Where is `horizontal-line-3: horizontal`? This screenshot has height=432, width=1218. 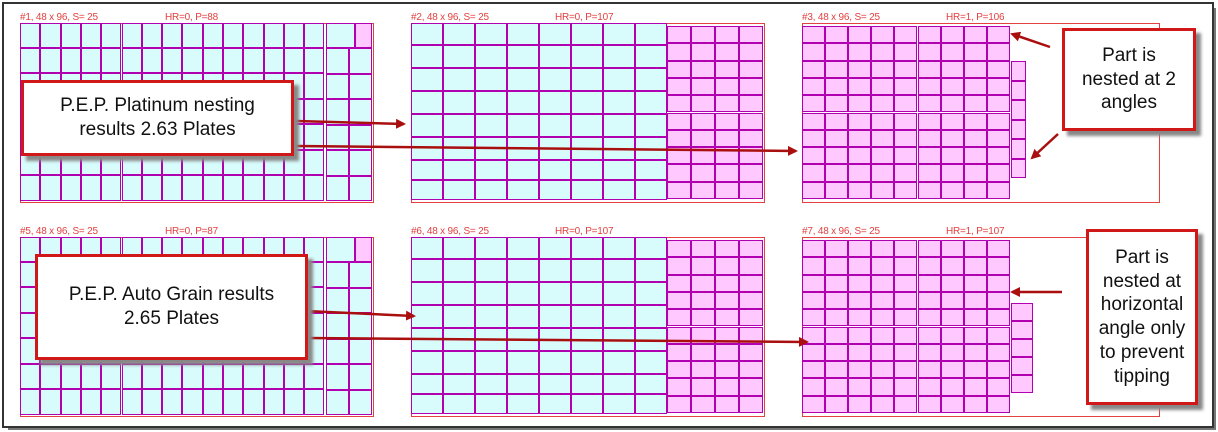 horizontal-line-3: horizontal is located at coordinates (1142, 305).